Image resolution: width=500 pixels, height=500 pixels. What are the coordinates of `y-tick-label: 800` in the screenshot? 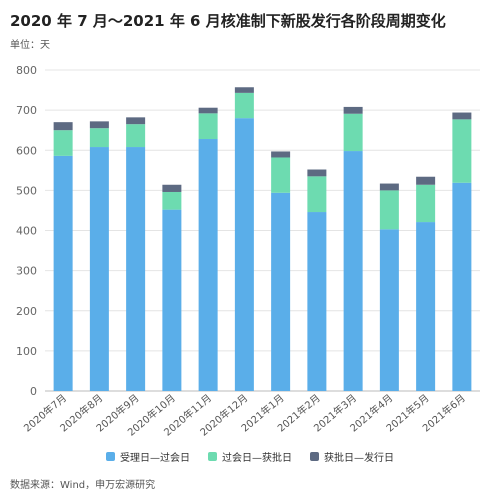 It's located at (26, 70).